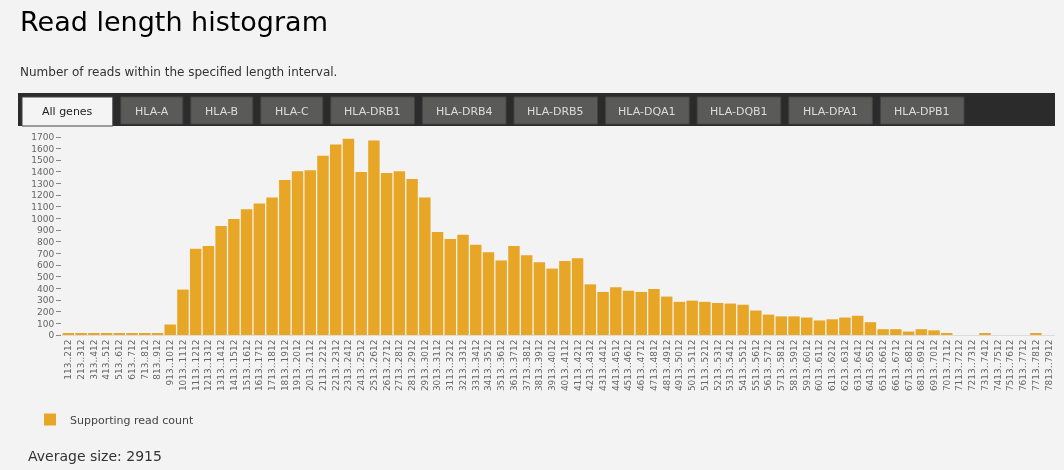 Image resolution: width=1064 pixels, height=470 pixels. What do you see at coordinates (526, 365) in the screenshot?
I see `x-tick-label: 3713..3812` at bounding box center [526, 365].